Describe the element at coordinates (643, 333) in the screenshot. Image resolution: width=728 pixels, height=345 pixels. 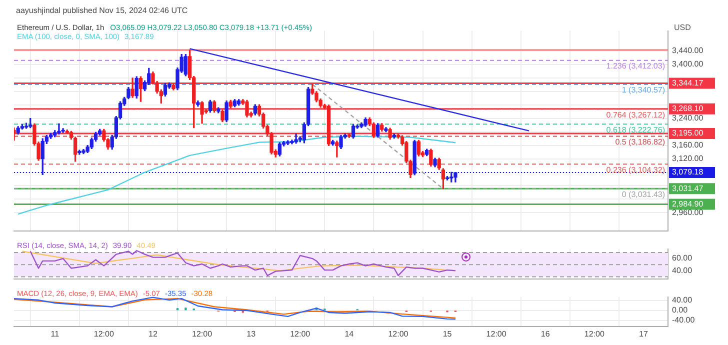
I see `x-tick-label: 17` at that location.